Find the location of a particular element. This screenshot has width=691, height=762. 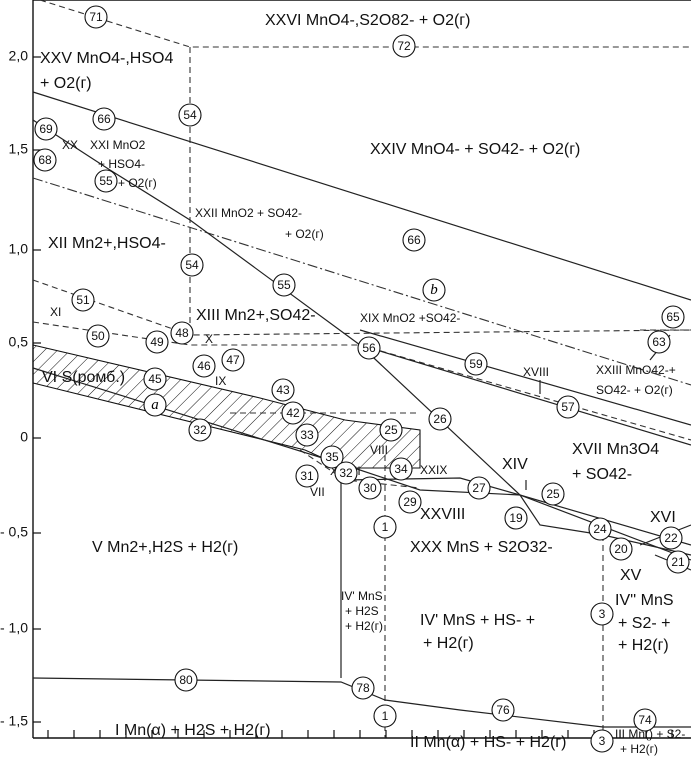

line-label: 71 is located at coordinates (96, 17).